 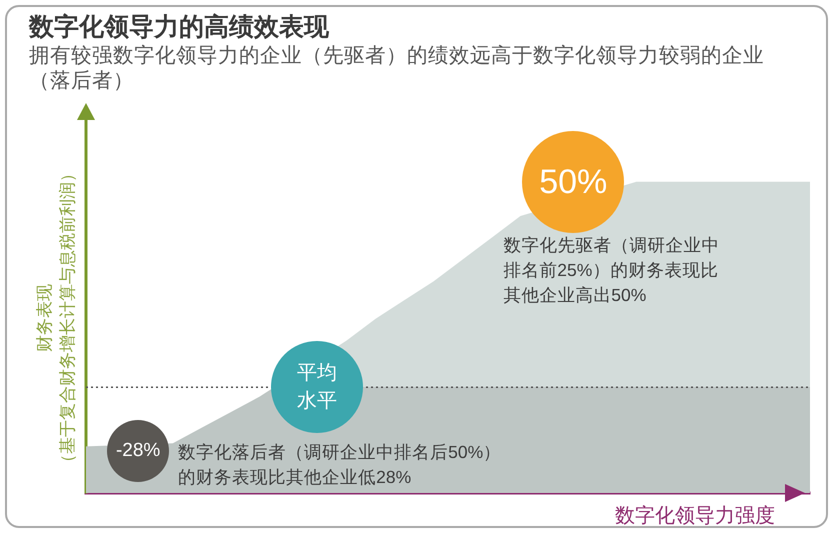 I want to click on ref-line-label: 平均水平, so click(x=317, y=387).